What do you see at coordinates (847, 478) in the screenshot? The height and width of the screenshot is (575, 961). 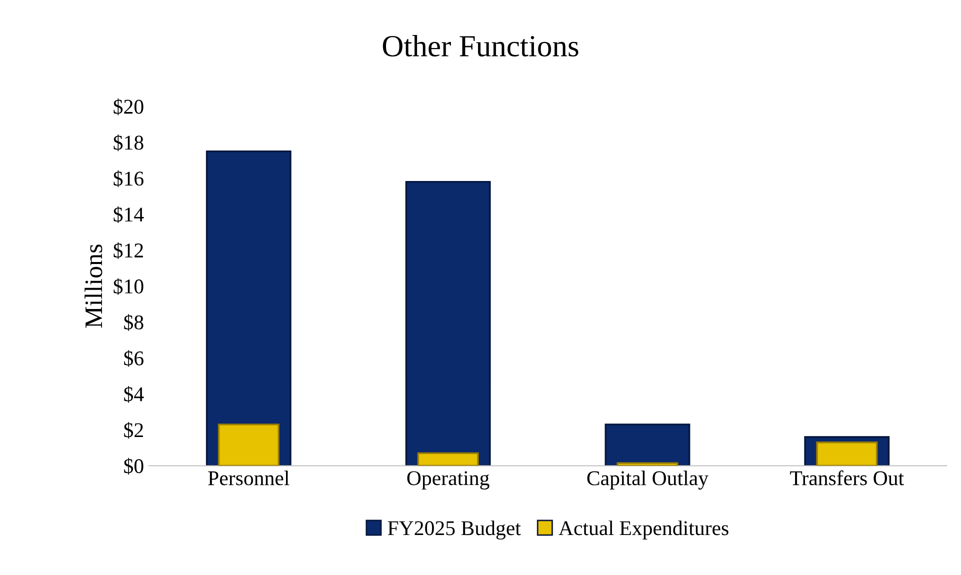 I see `x-tick-label: Transfers Out` at bounding box center [847, 478].